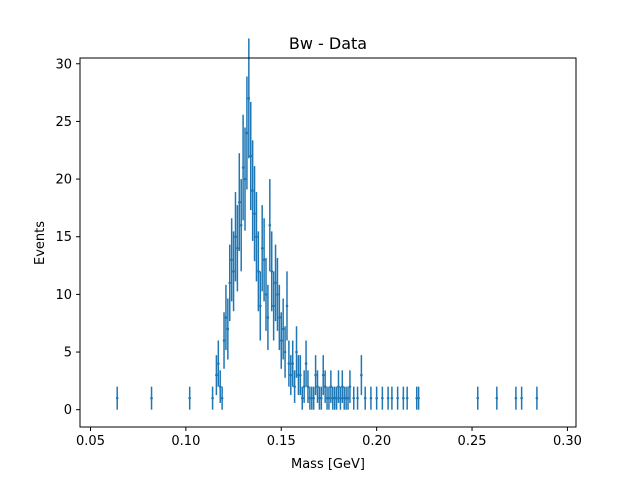 The width and height of the screenshot is (640, 480). I want to click on y-tick-label: 20, so click(63, 180).